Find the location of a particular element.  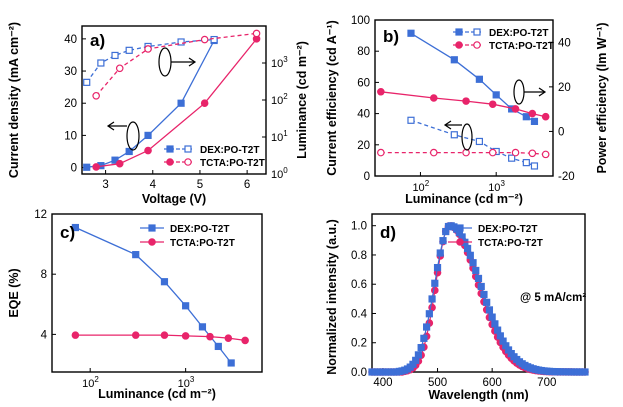

tick-exponent: 2 is located at coordinates (96, 379).